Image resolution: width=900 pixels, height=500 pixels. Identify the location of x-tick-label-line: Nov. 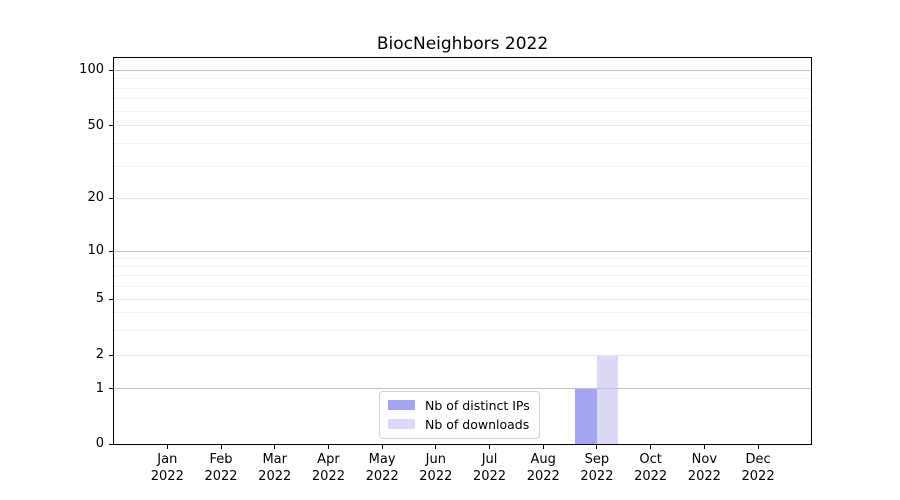
(704, 459).